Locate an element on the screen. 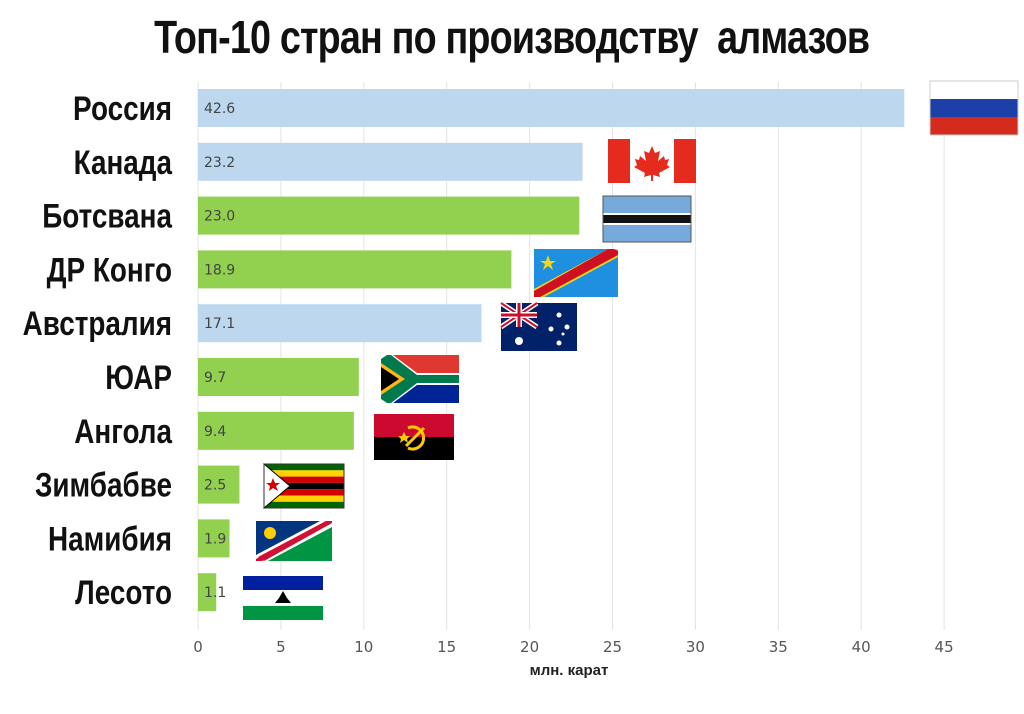  category-label: Россия is located at coordinates (122, 108).